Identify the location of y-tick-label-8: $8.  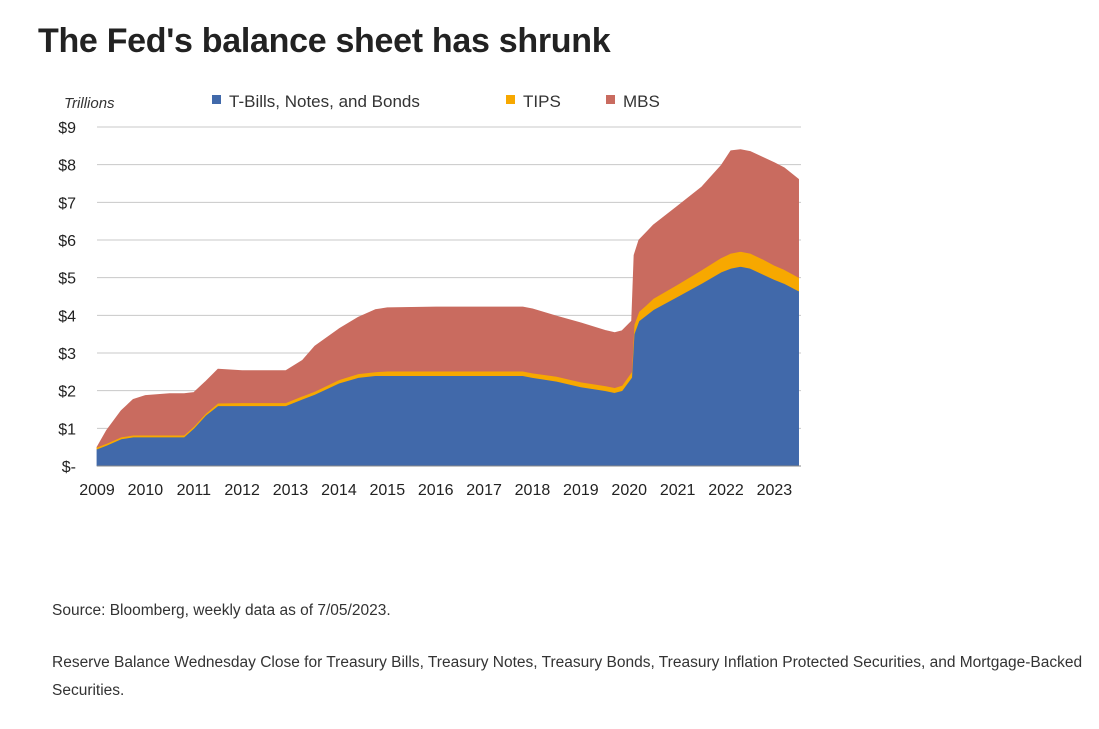
(67, 166).